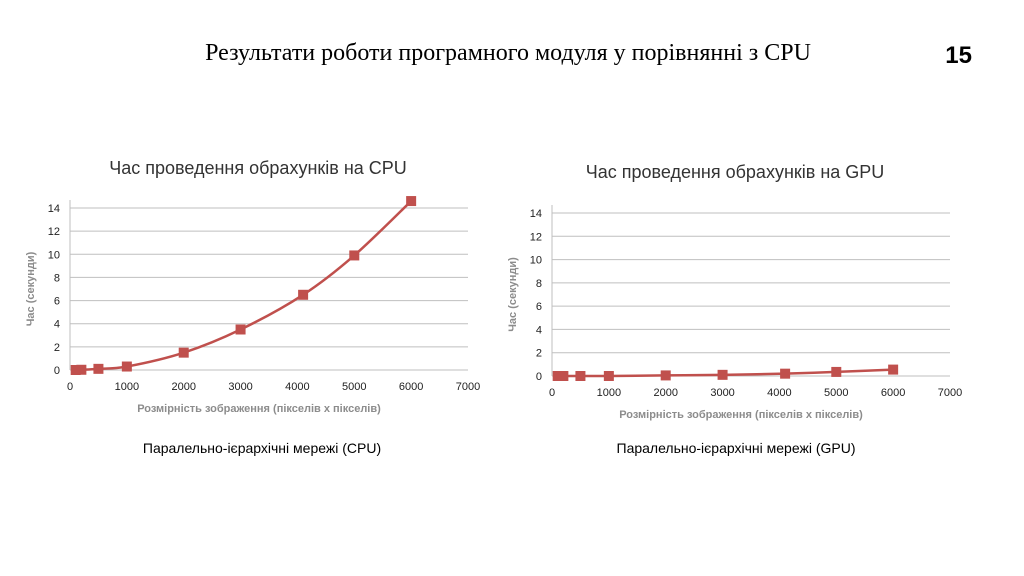  What do you see at coordinates (736, 448) in the screenshot?
I see `gpu-caption: Паралельно-ієрархічні мережі (GPU)` at bounding box center [736, 448].